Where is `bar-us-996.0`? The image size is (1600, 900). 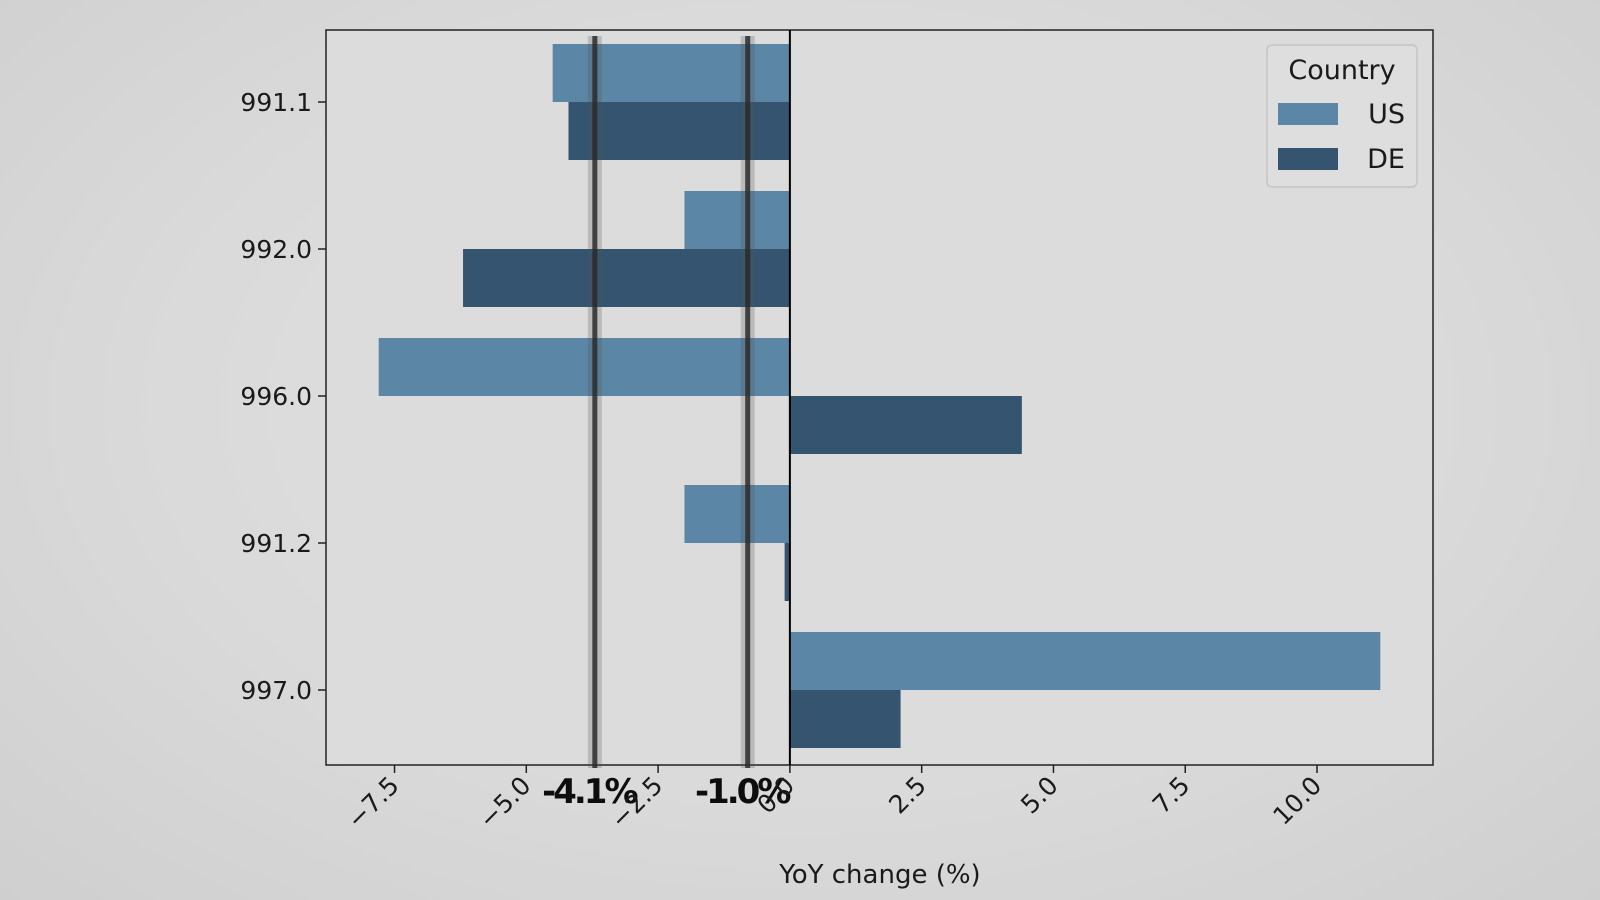
bar-us-996.0 is located at coordinates (584, 367).